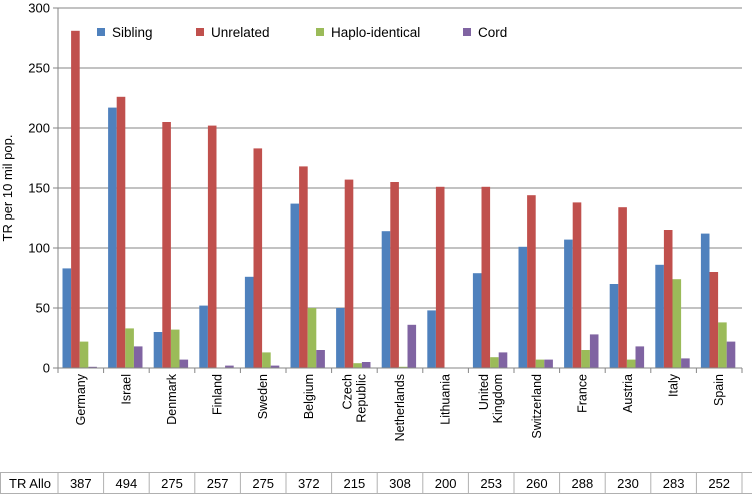 This screenshot has width=752, height=494. I want to click on tr-allo-value: 257, so click(218, 483).